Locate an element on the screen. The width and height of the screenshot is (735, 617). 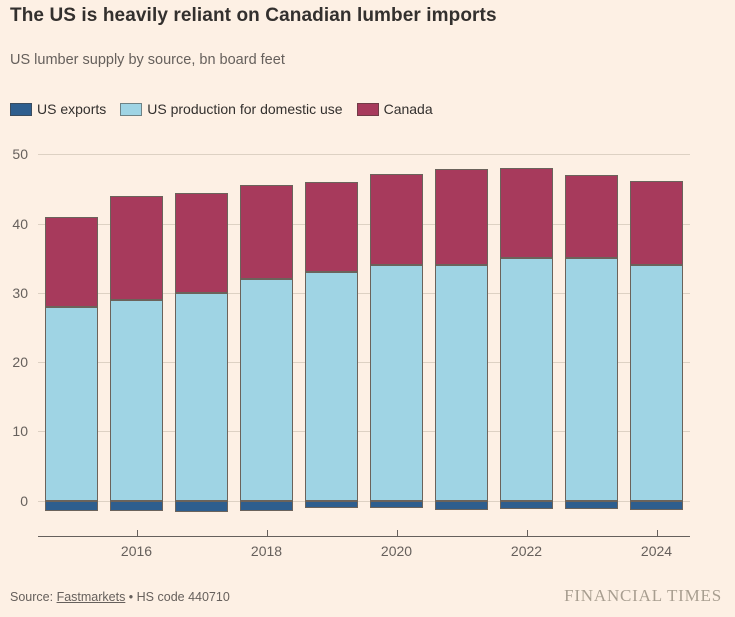
legend-label: US production for domestic use is located at coordinates (245, 109).